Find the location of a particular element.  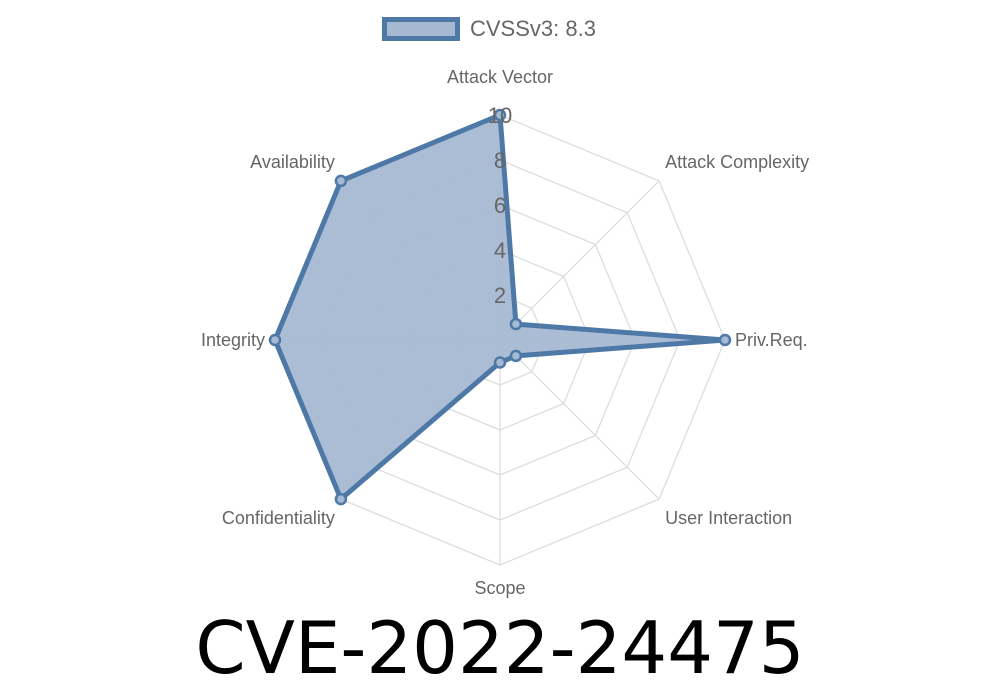

axis-label: Integrity is located at coordinates (233, 340).